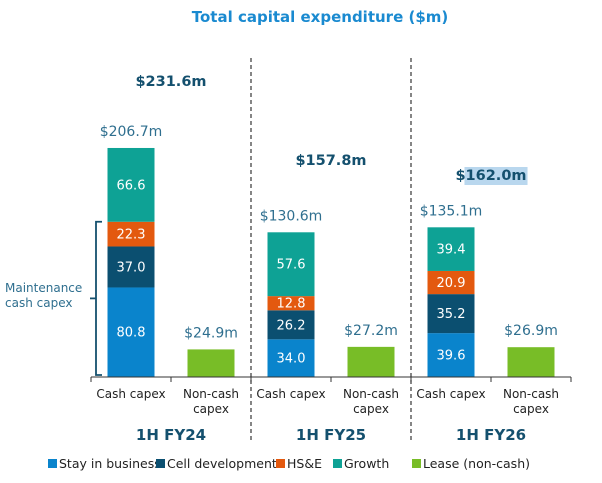 This screenshot has height=483, width=602. Describe the element at coordinates (331, 435) in the screenshot. I see `group-label: 1H FY25` at that location.